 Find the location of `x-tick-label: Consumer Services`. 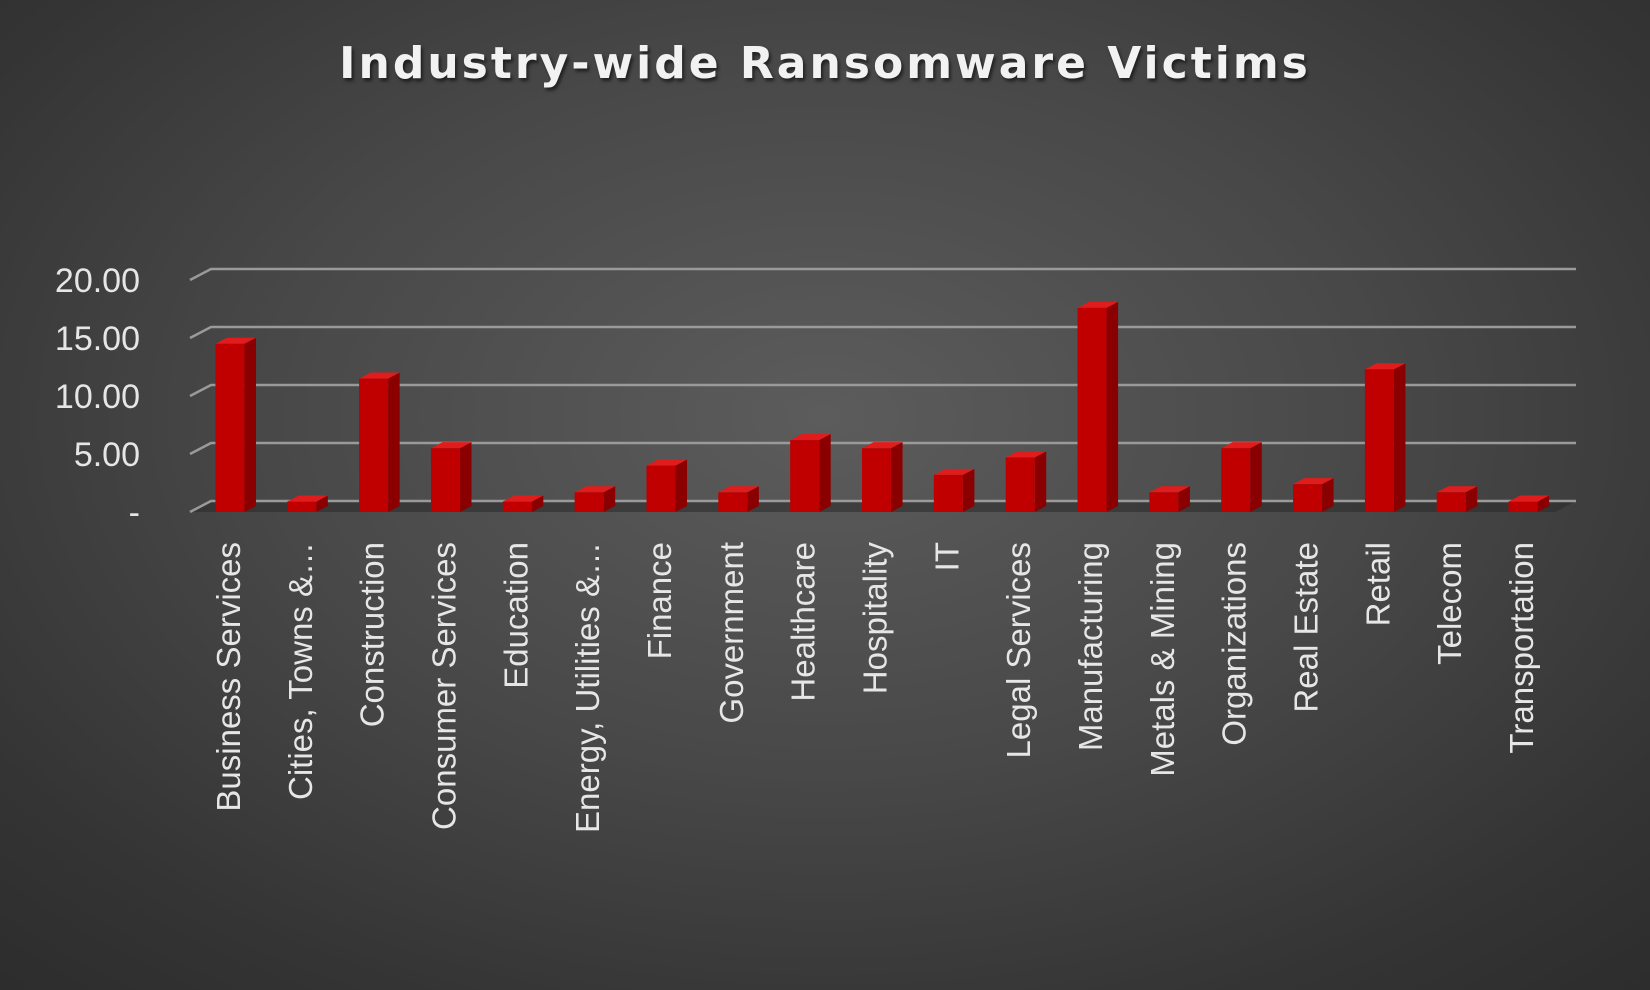

x-tick-label: Consumer Services is located at coordinates (443, 686).